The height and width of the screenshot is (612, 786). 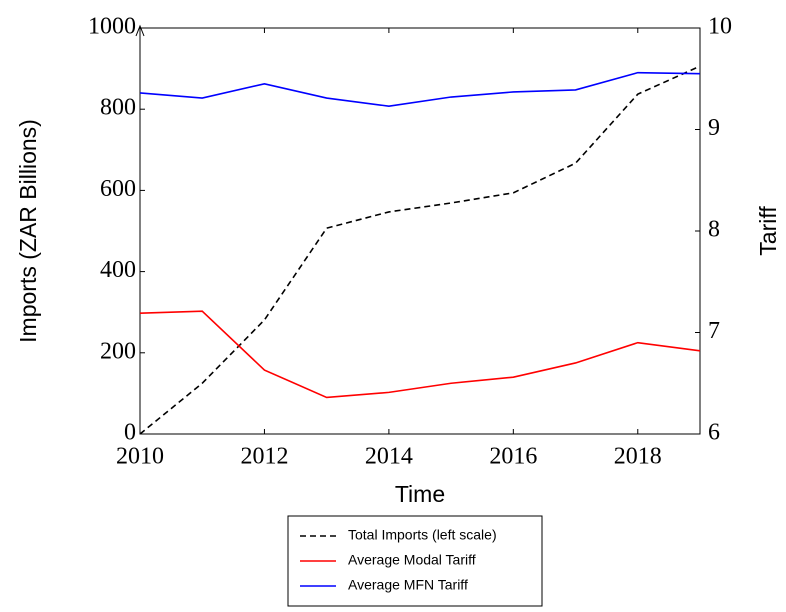 I want to click on y-tick-label: 1000, so click(x=112, y=27).